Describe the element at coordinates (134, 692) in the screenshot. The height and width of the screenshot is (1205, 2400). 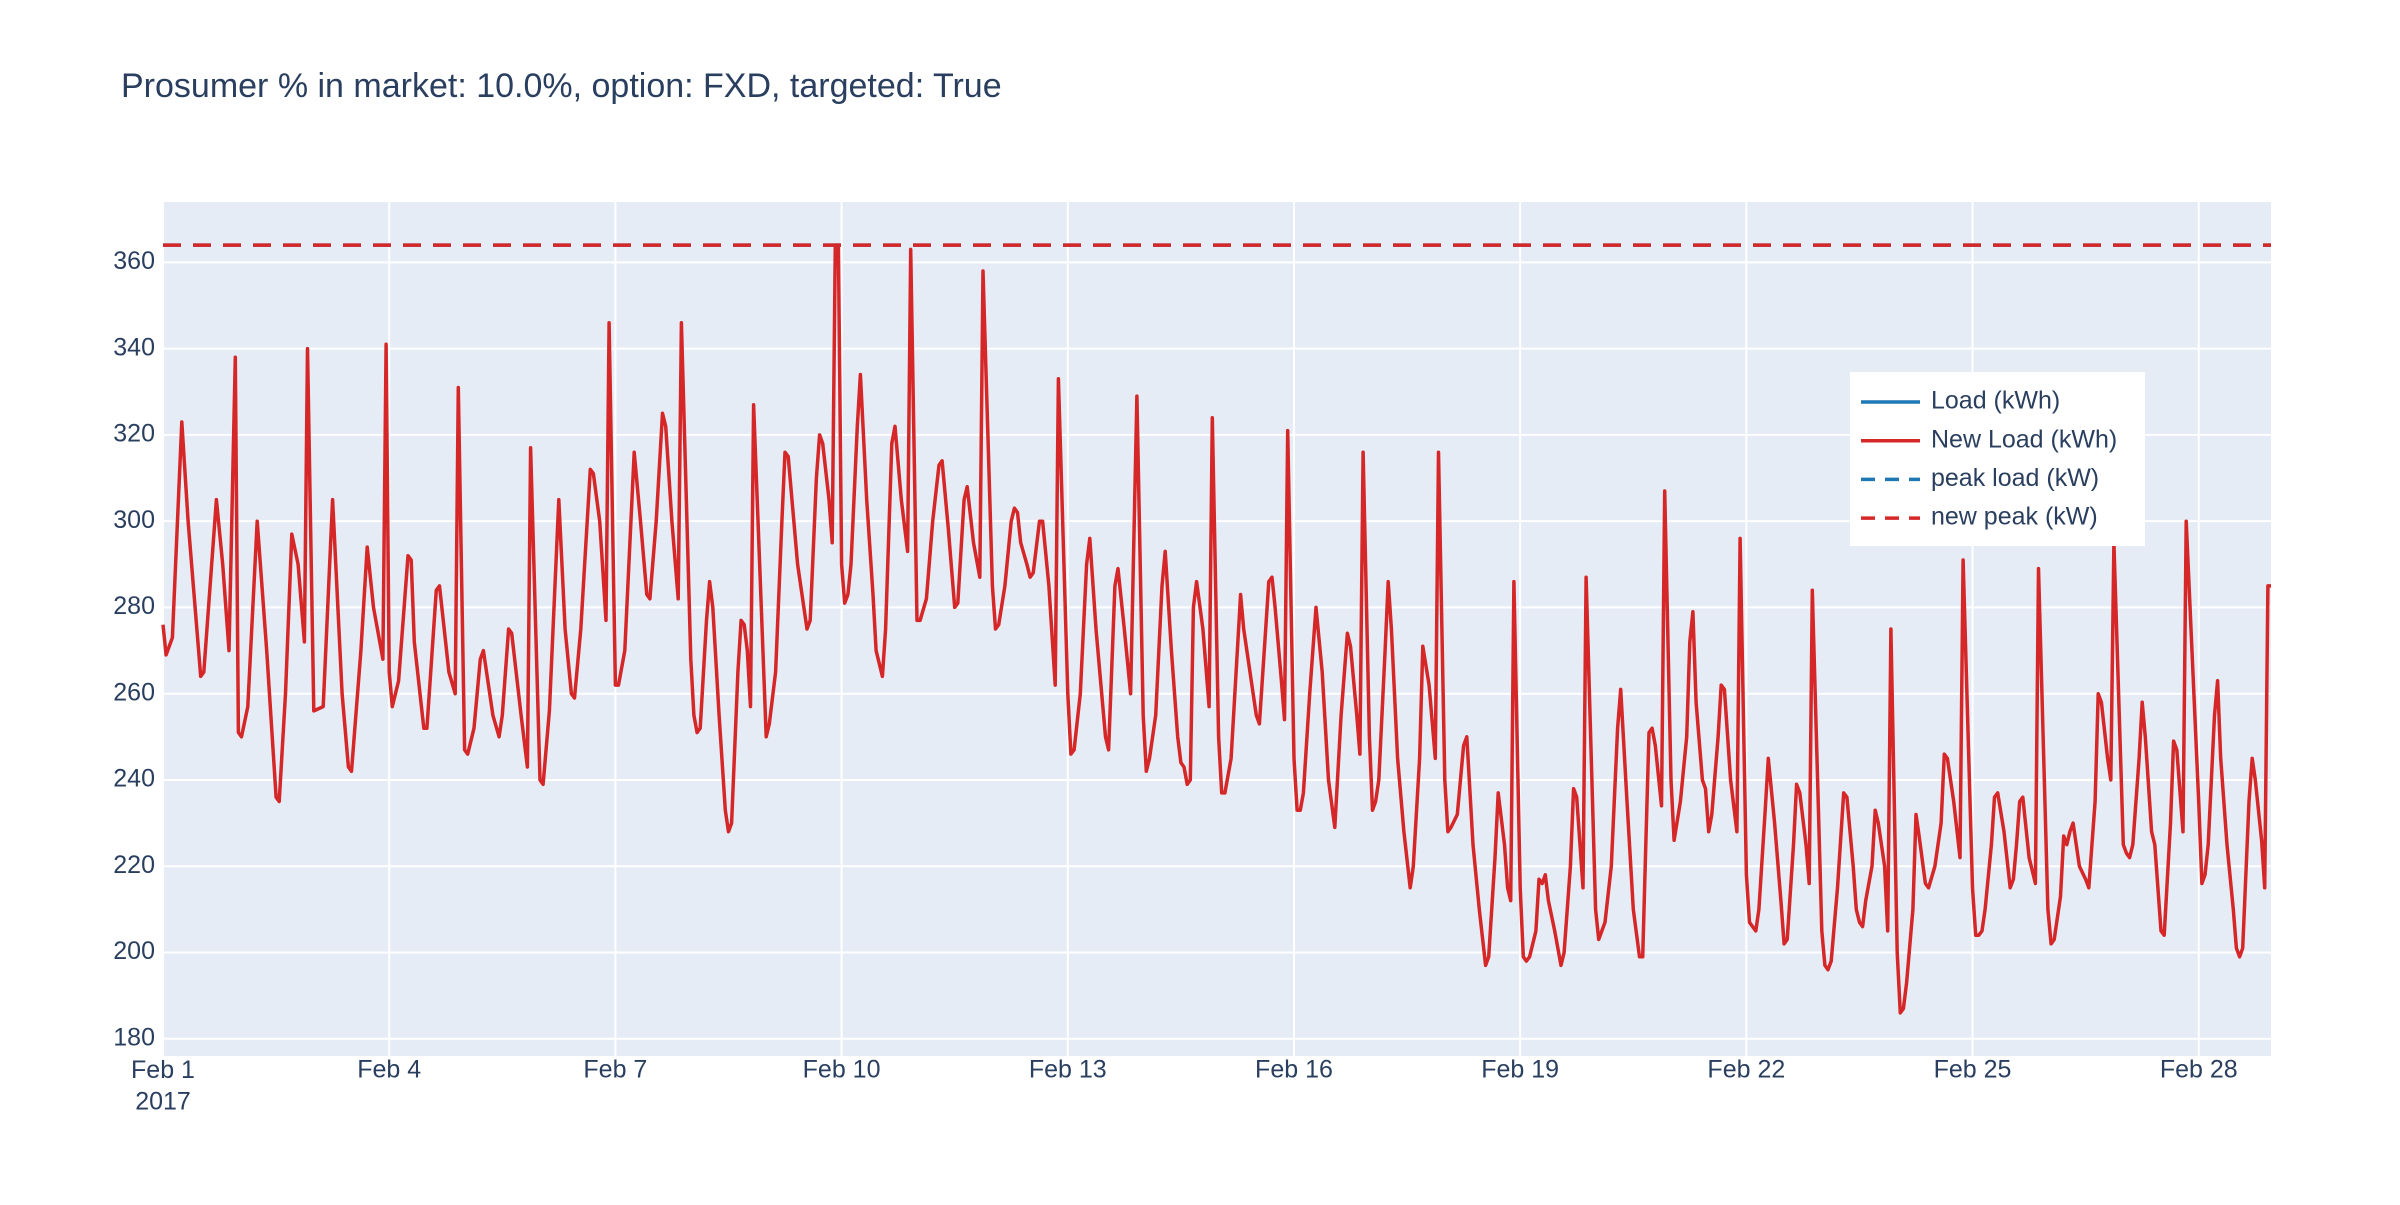
I see `y-tick-label: 260` at that location.